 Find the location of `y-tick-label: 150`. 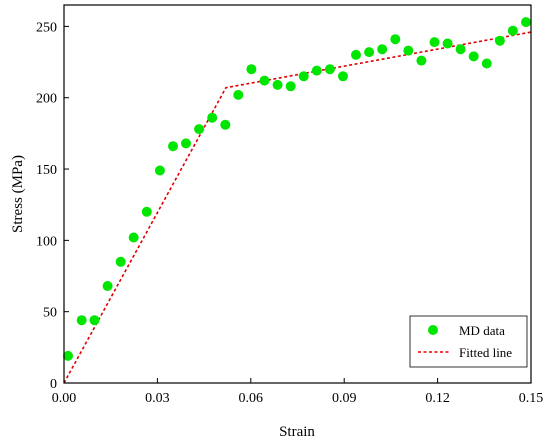

y-tick-label: 150 is located at coordinates (46, 170).